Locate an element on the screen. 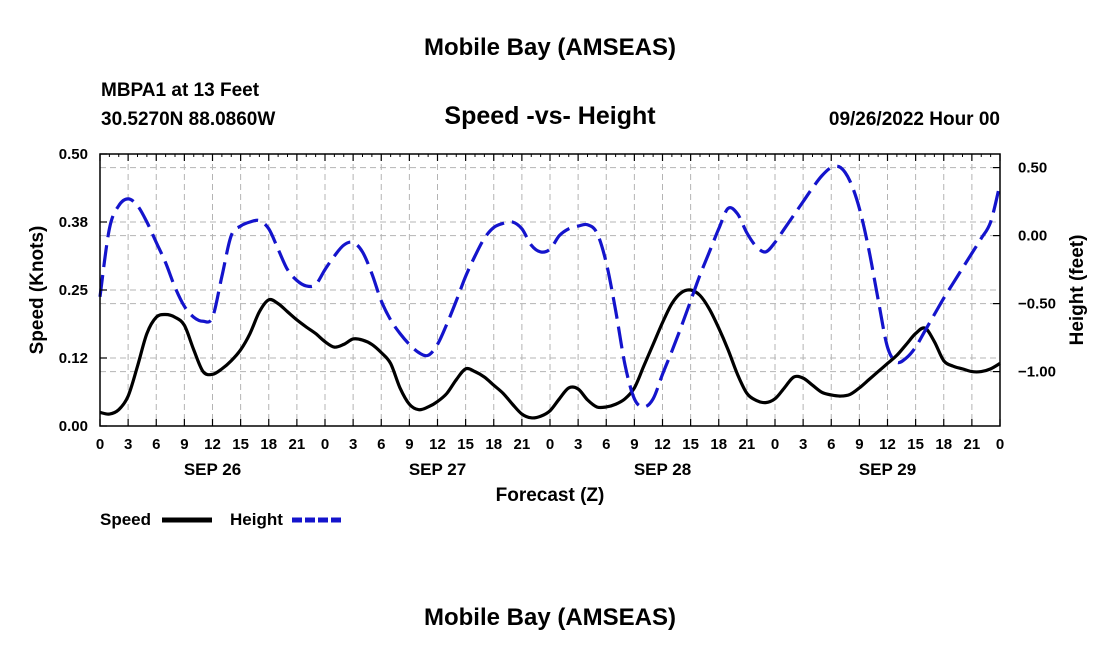  y-axis-right-label: Height (feet) is located at coordinates (1077, 290).